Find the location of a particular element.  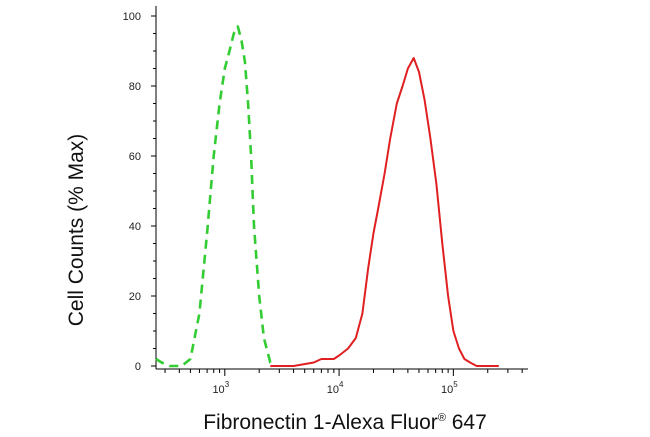

y-tick-label: 0 is located at coordinates (138, 367).